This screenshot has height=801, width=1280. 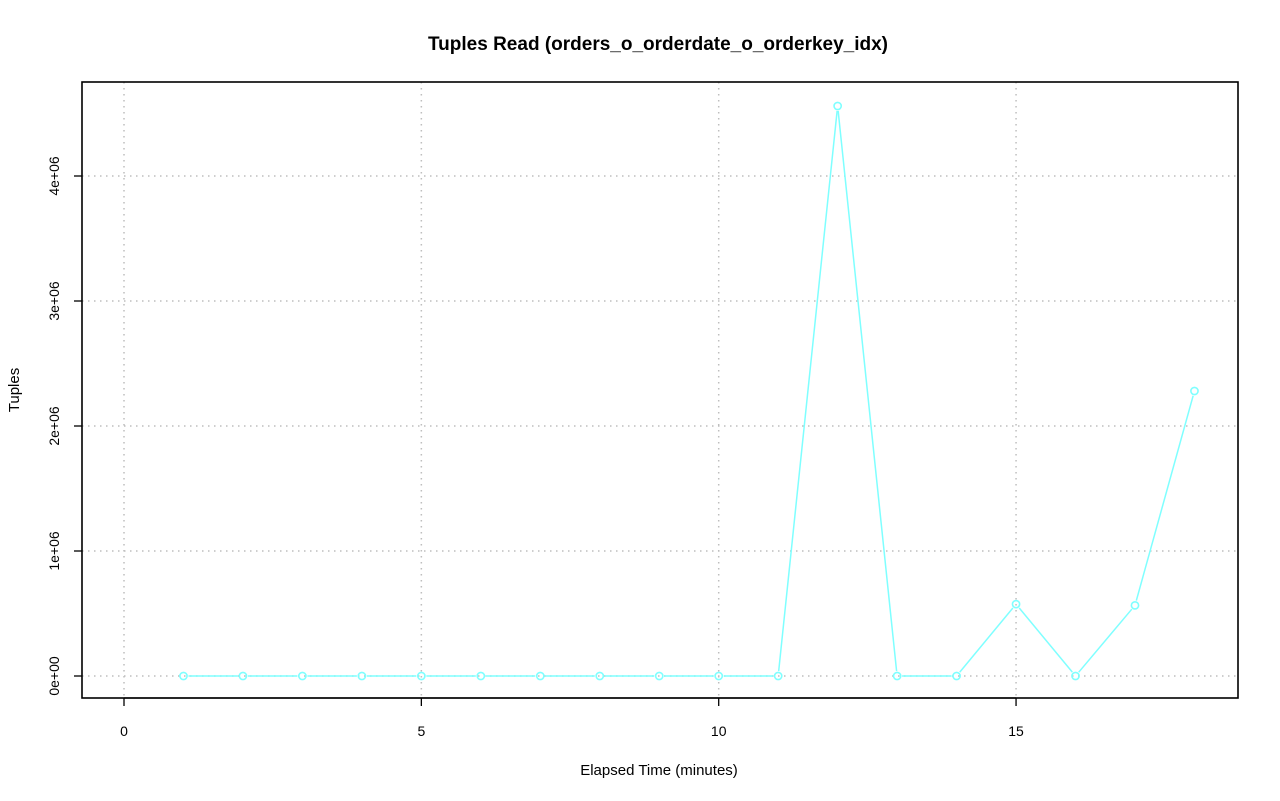 What do you see at coordinates (54, 551) in the screenshot?
I see `y-tick-label: 1e+06` at bounding box center [54, 551].